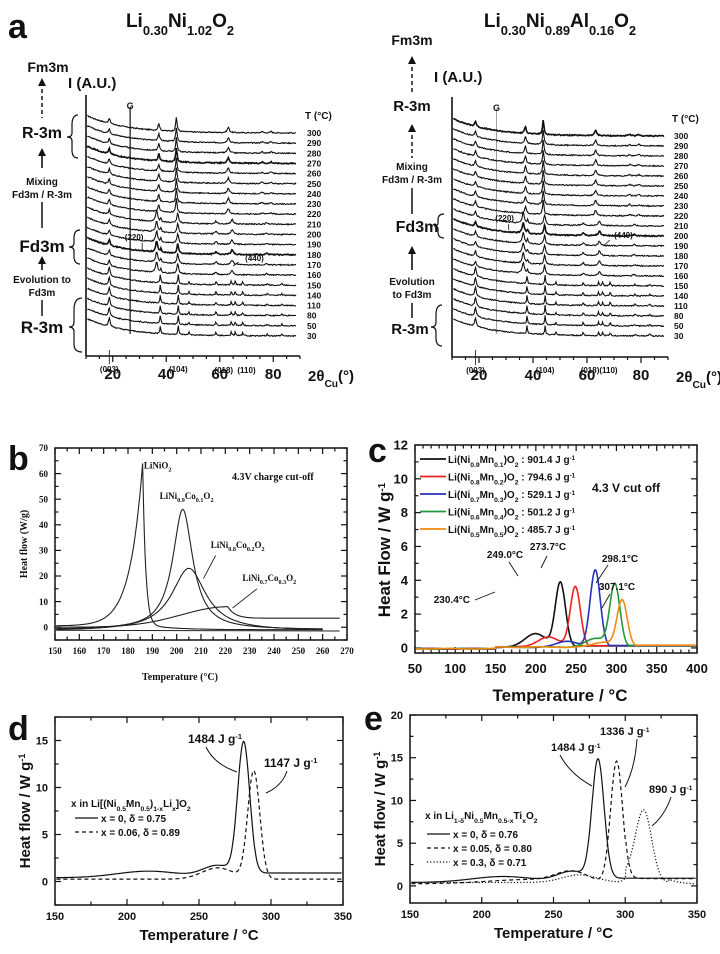 This screenshot has height=954, width=720. Describe the element at coordinates (44, 474) in the screenshot. I see `y-tick-label: 60` at that location.